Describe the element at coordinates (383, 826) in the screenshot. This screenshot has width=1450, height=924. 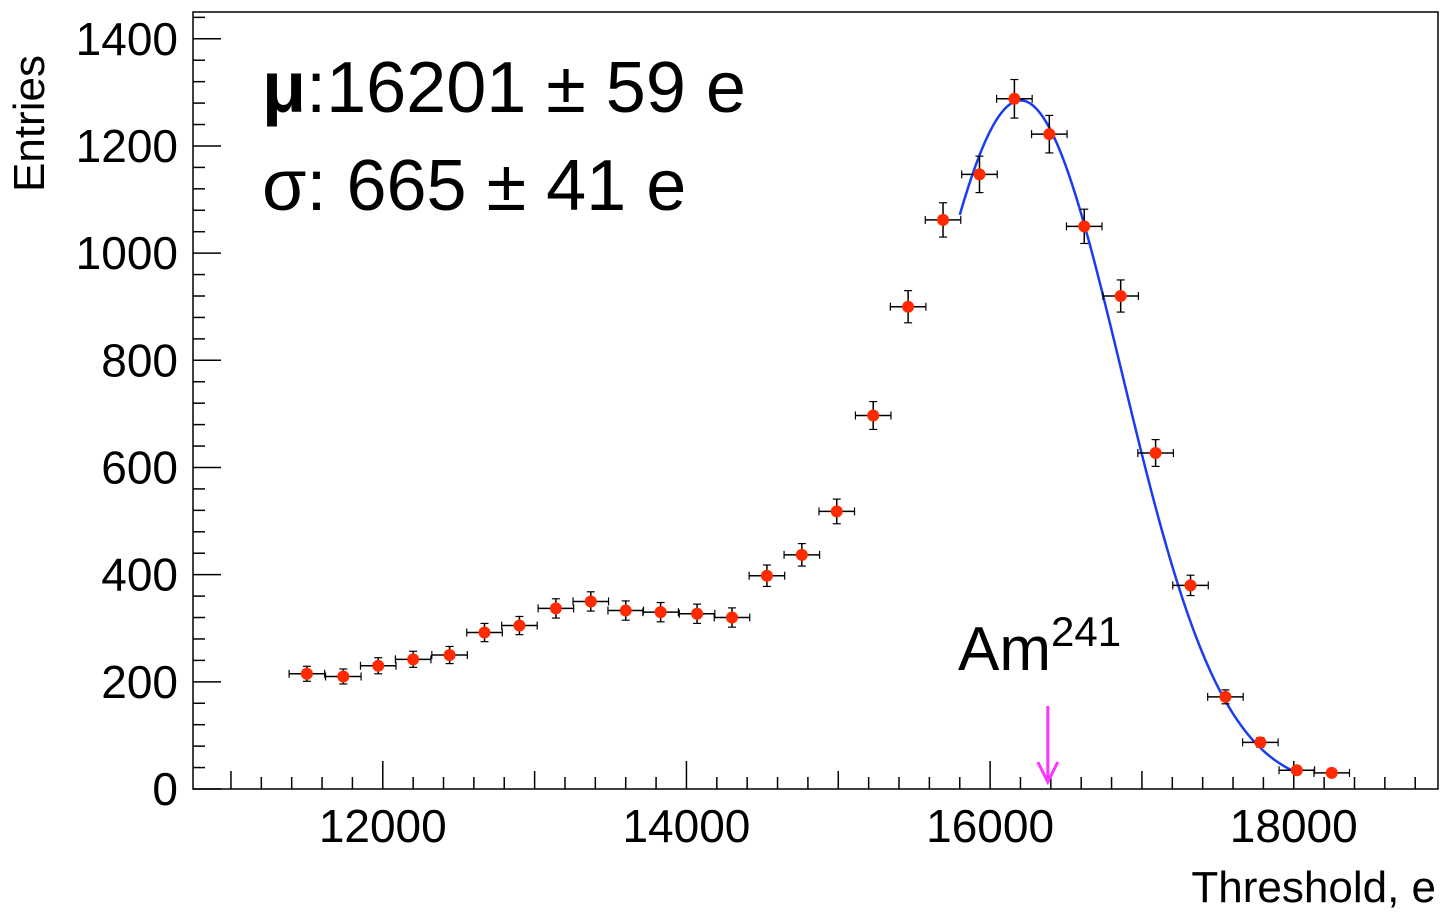
I see `x-tick-label: 12000` at that location.